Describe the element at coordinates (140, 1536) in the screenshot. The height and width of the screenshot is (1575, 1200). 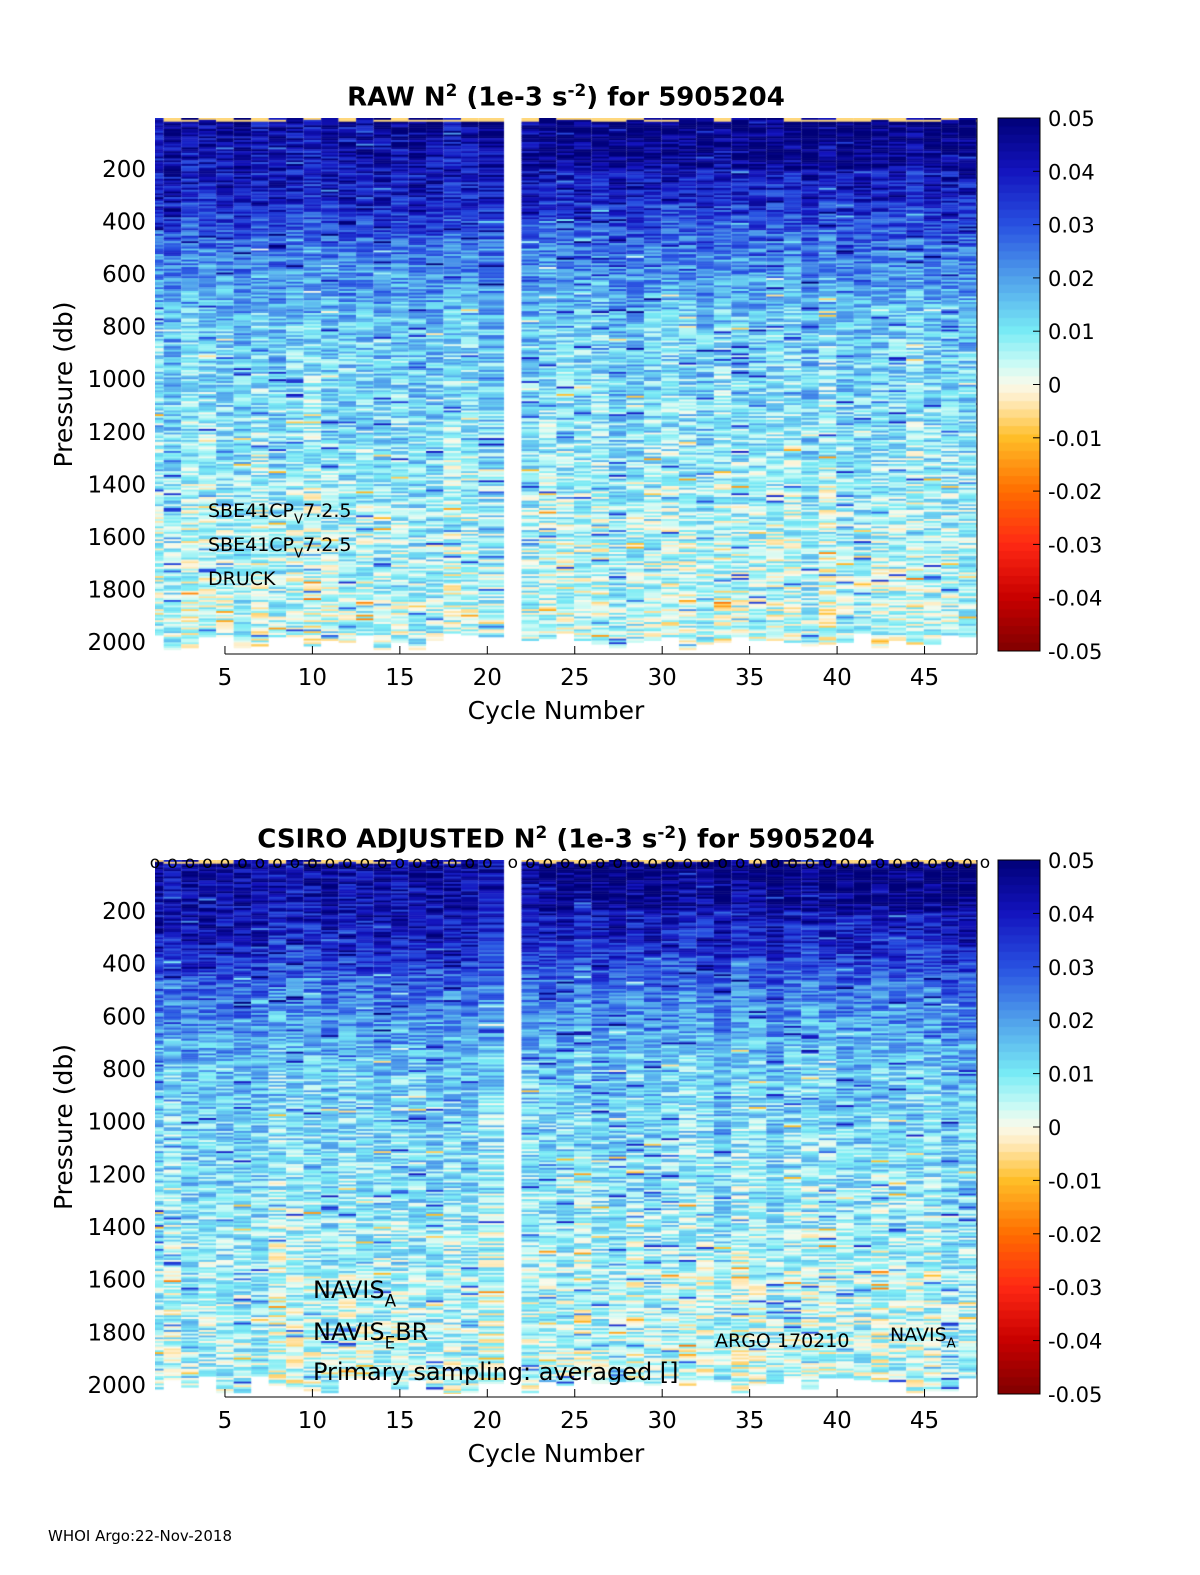
I see `footer-text: WHOI Argo:22-Nov-2018` at that location.